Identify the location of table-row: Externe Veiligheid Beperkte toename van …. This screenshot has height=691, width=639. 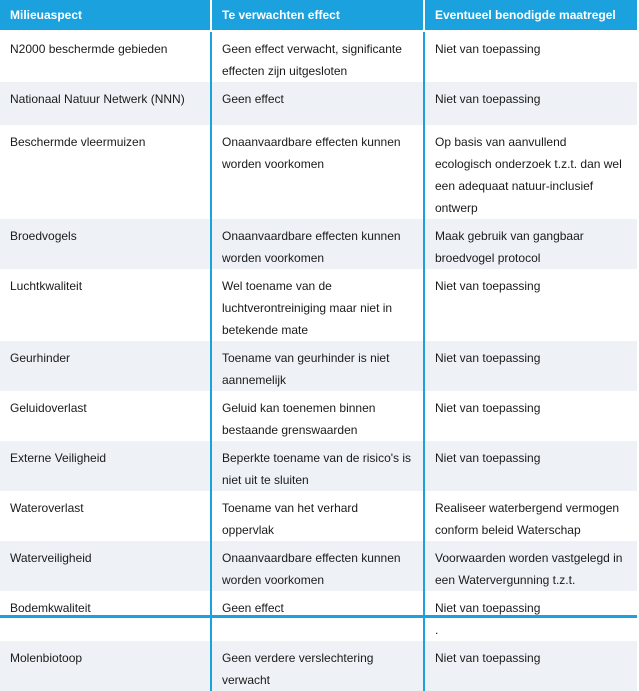
(318, 466).